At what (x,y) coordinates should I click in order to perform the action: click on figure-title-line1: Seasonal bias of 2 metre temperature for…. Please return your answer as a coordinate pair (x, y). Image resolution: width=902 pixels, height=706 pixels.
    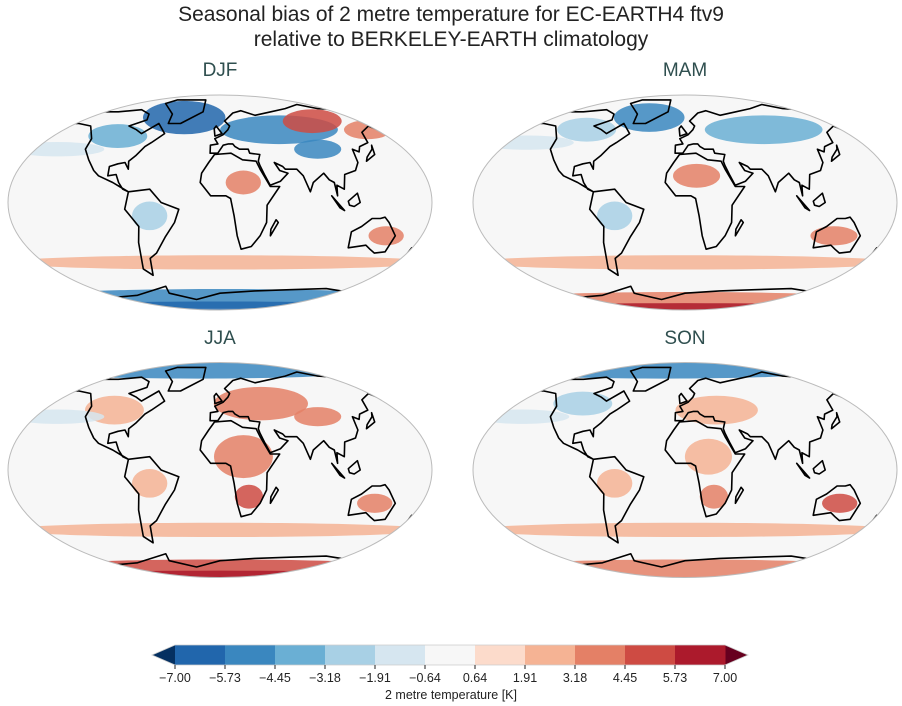
    Looking at the image, I should click on (451, 14).